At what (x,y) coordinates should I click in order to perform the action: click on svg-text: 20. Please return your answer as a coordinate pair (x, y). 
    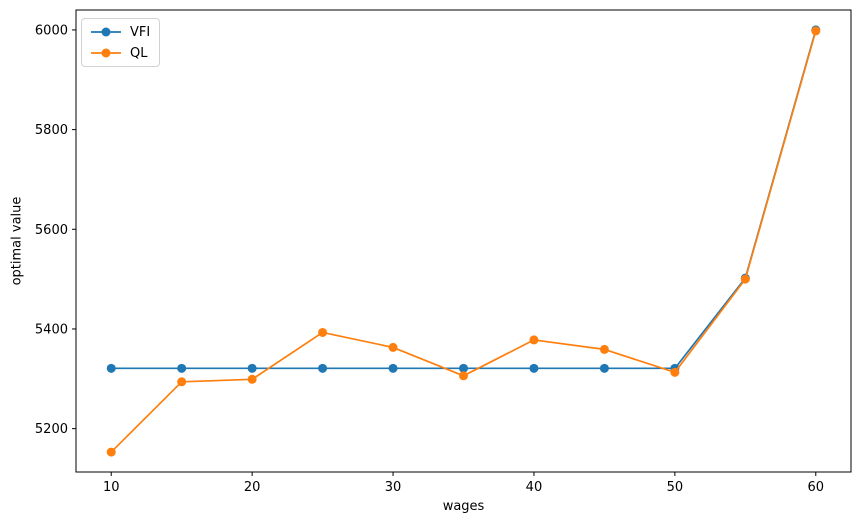
    Looking at the image, I should click on (252, 487).